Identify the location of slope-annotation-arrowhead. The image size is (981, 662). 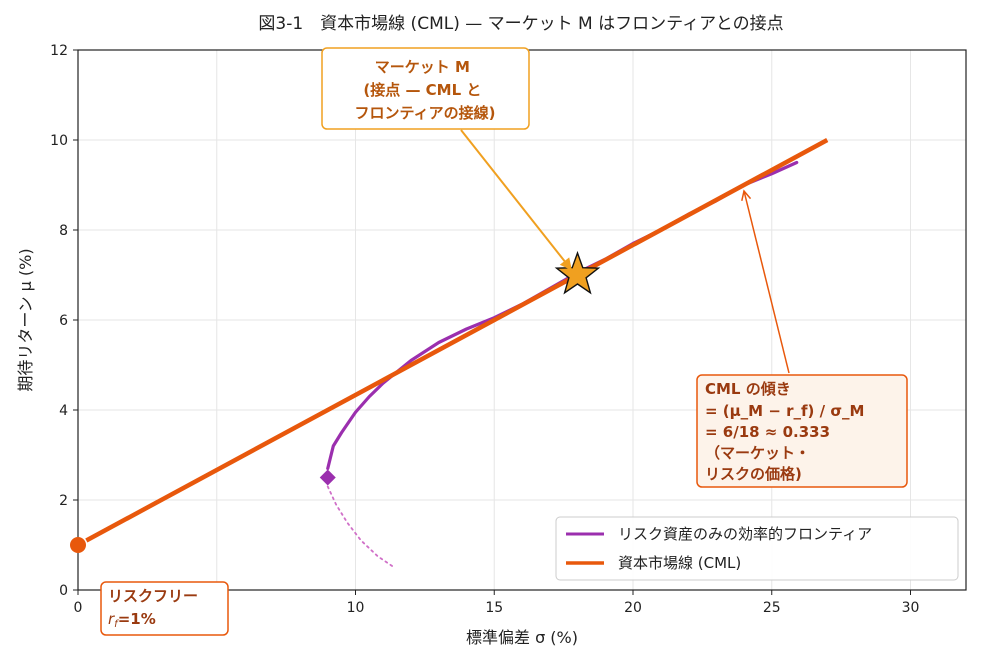
(746, 195).